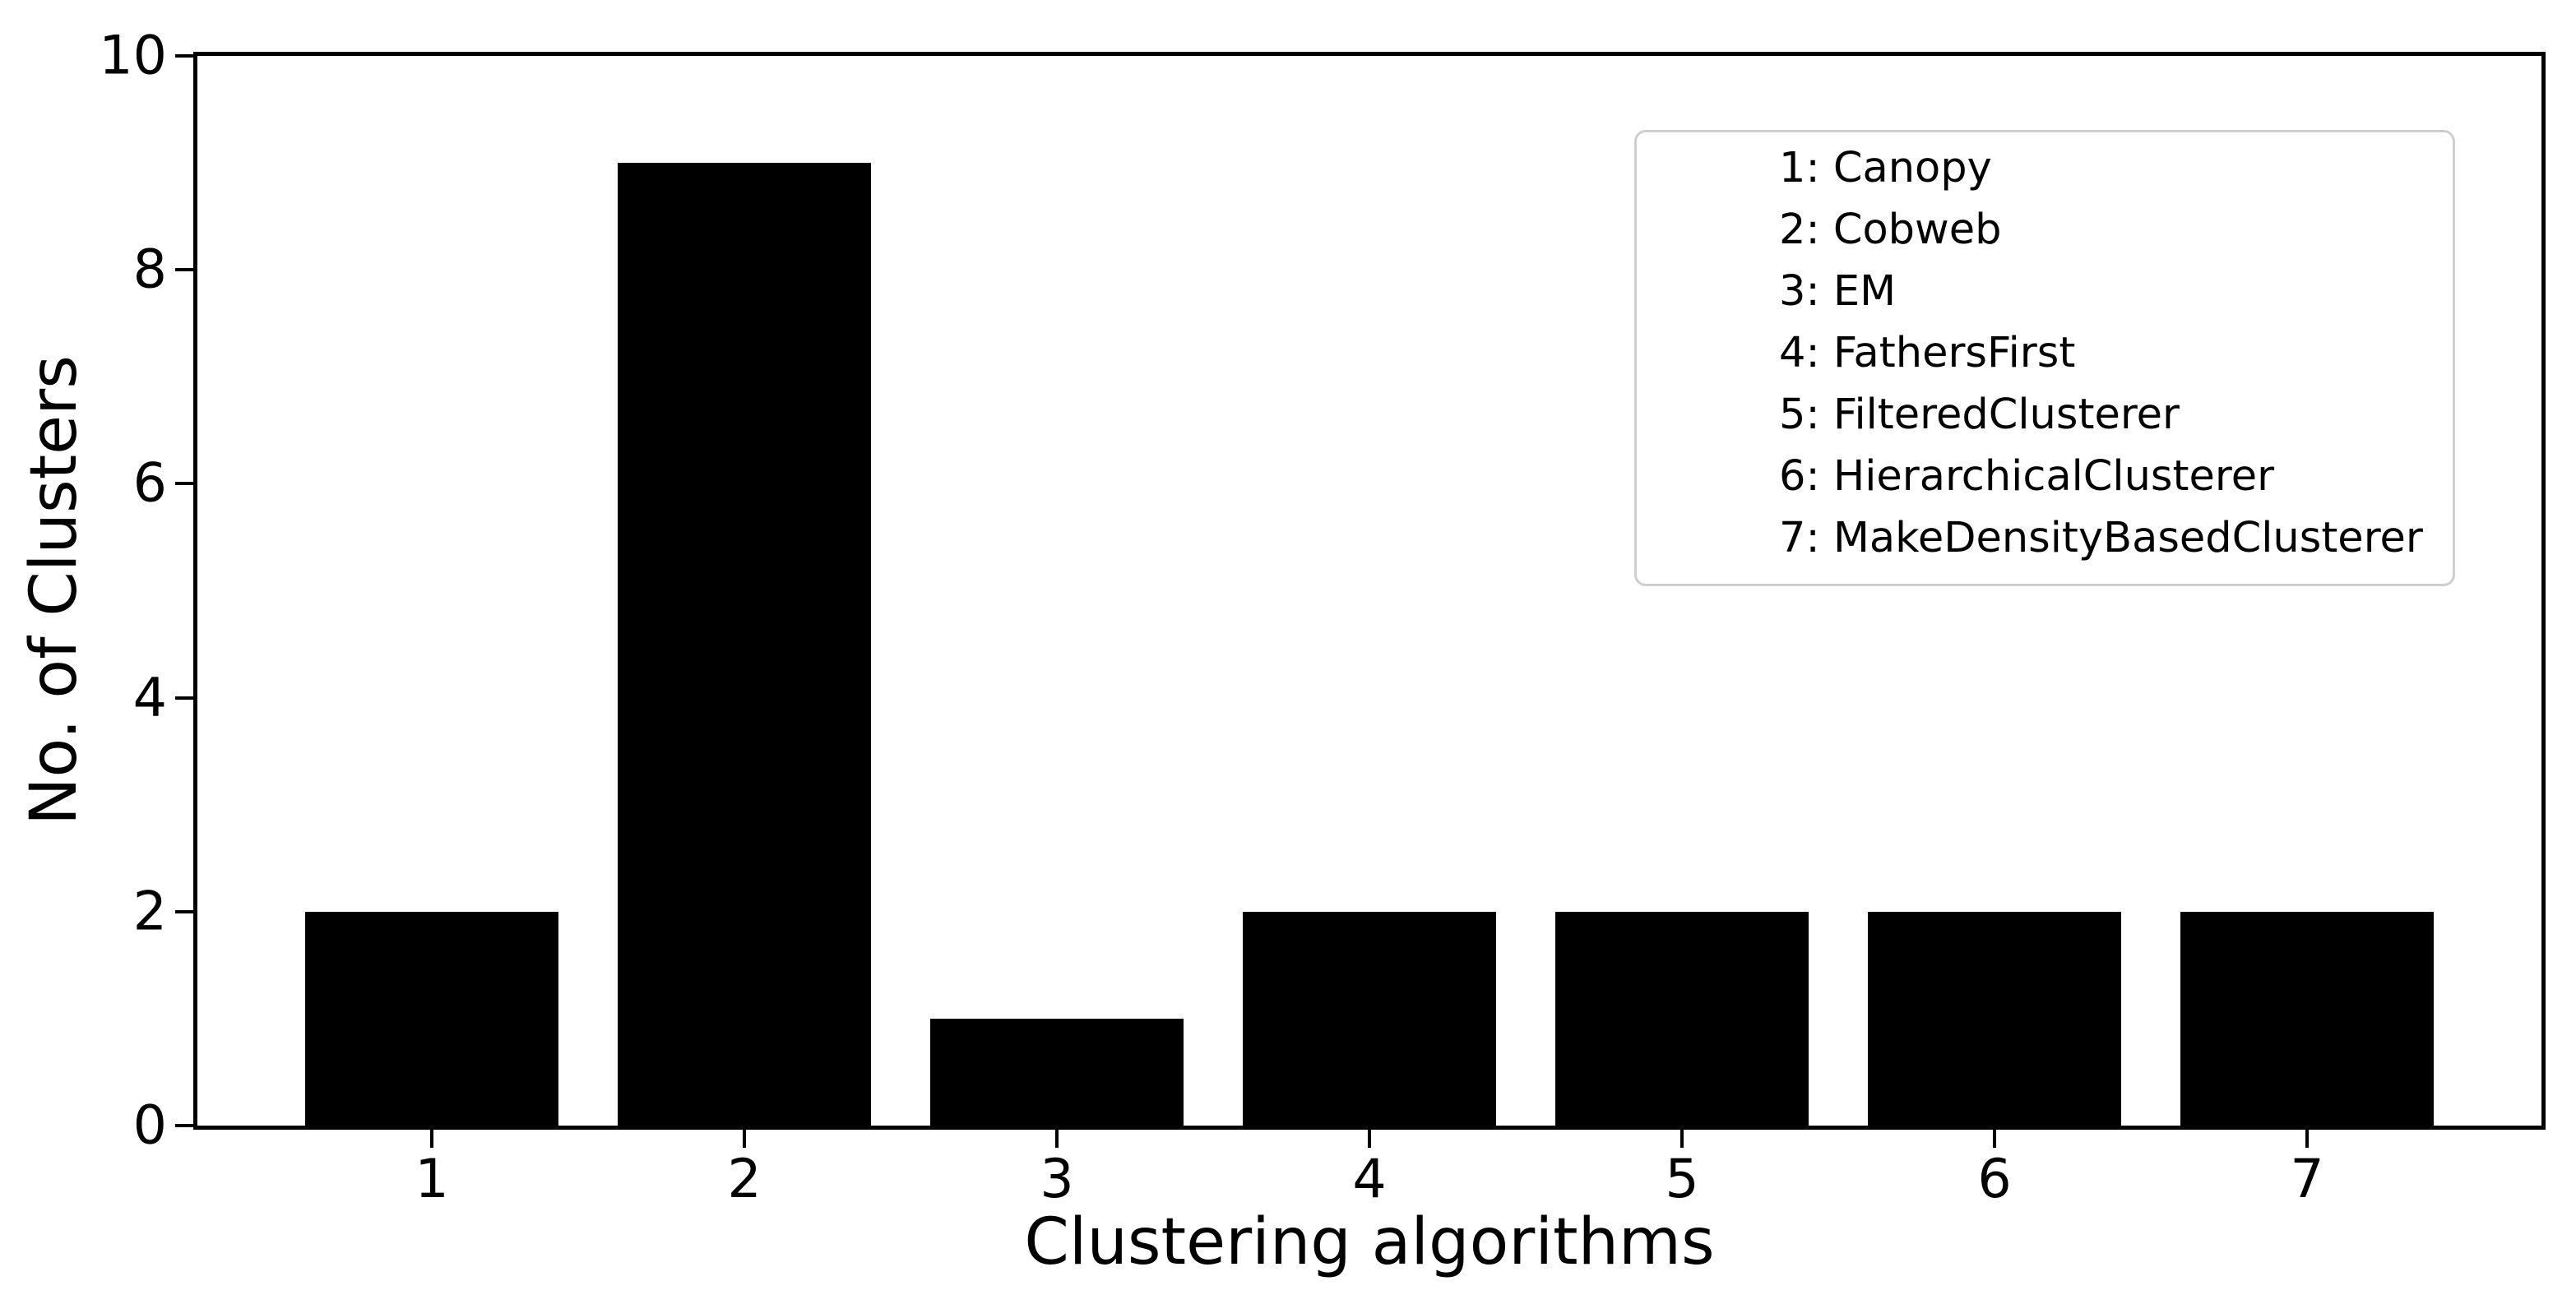  What do you see at coordinates (1995, 1179) in the screenshot?
I see `x-tick-label: 6` at bounding box center [1995, 1179].